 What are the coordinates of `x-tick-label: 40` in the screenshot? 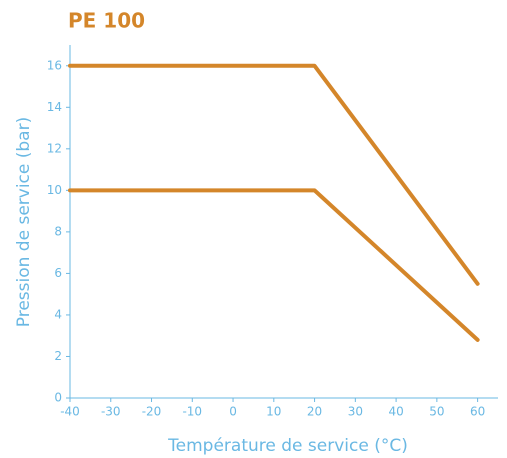 It's located at (395, 412).